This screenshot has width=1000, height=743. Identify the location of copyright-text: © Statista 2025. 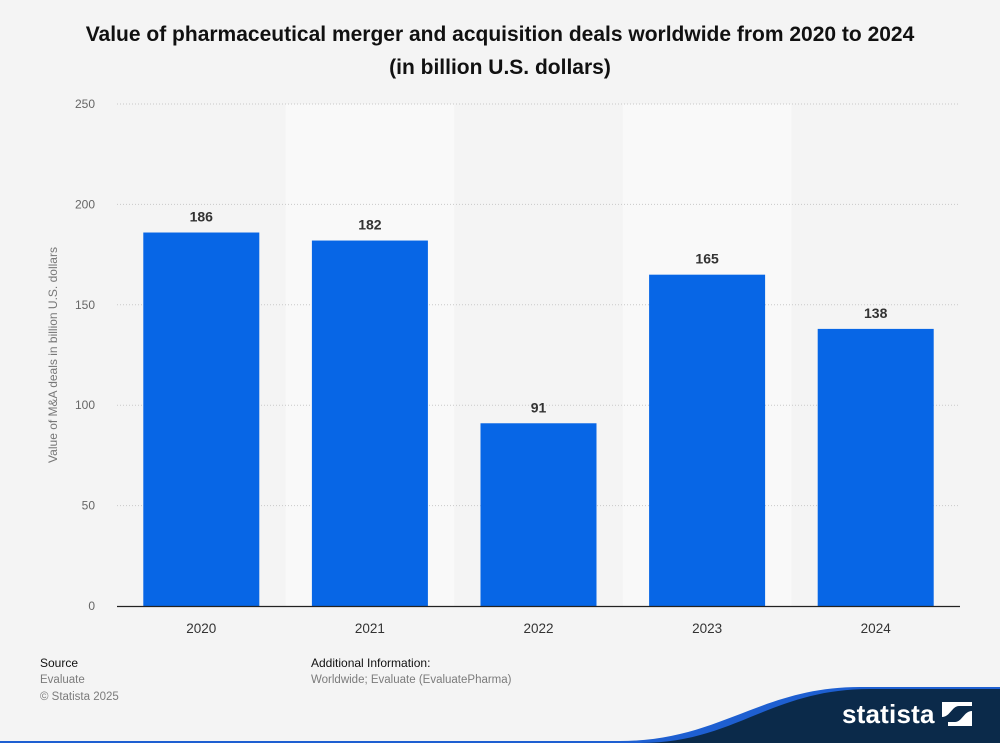
(79, 697).